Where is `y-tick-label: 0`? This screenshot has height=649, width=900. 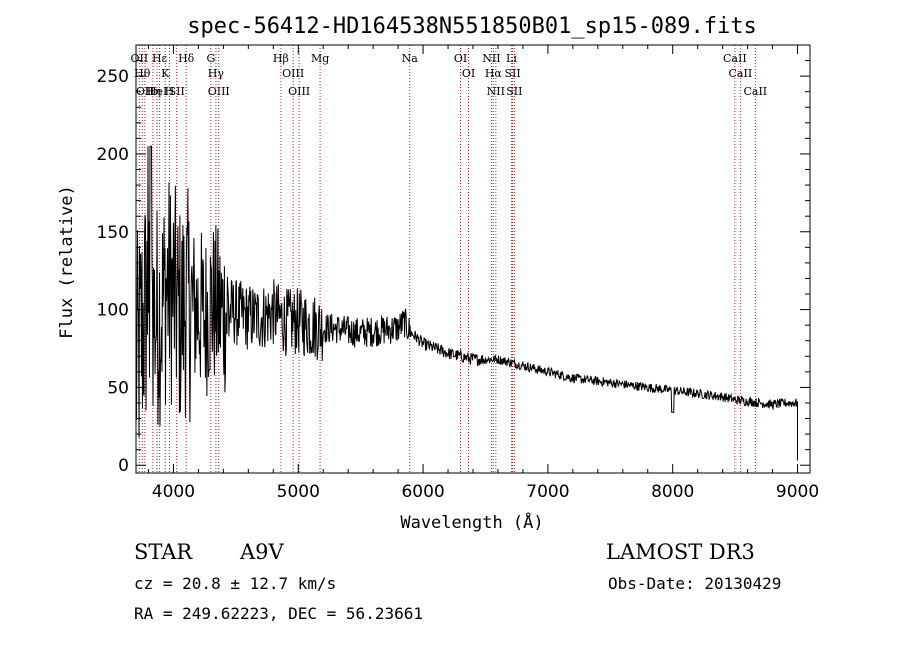 y-tick-label: 0 is located at coordinates (123, 466).